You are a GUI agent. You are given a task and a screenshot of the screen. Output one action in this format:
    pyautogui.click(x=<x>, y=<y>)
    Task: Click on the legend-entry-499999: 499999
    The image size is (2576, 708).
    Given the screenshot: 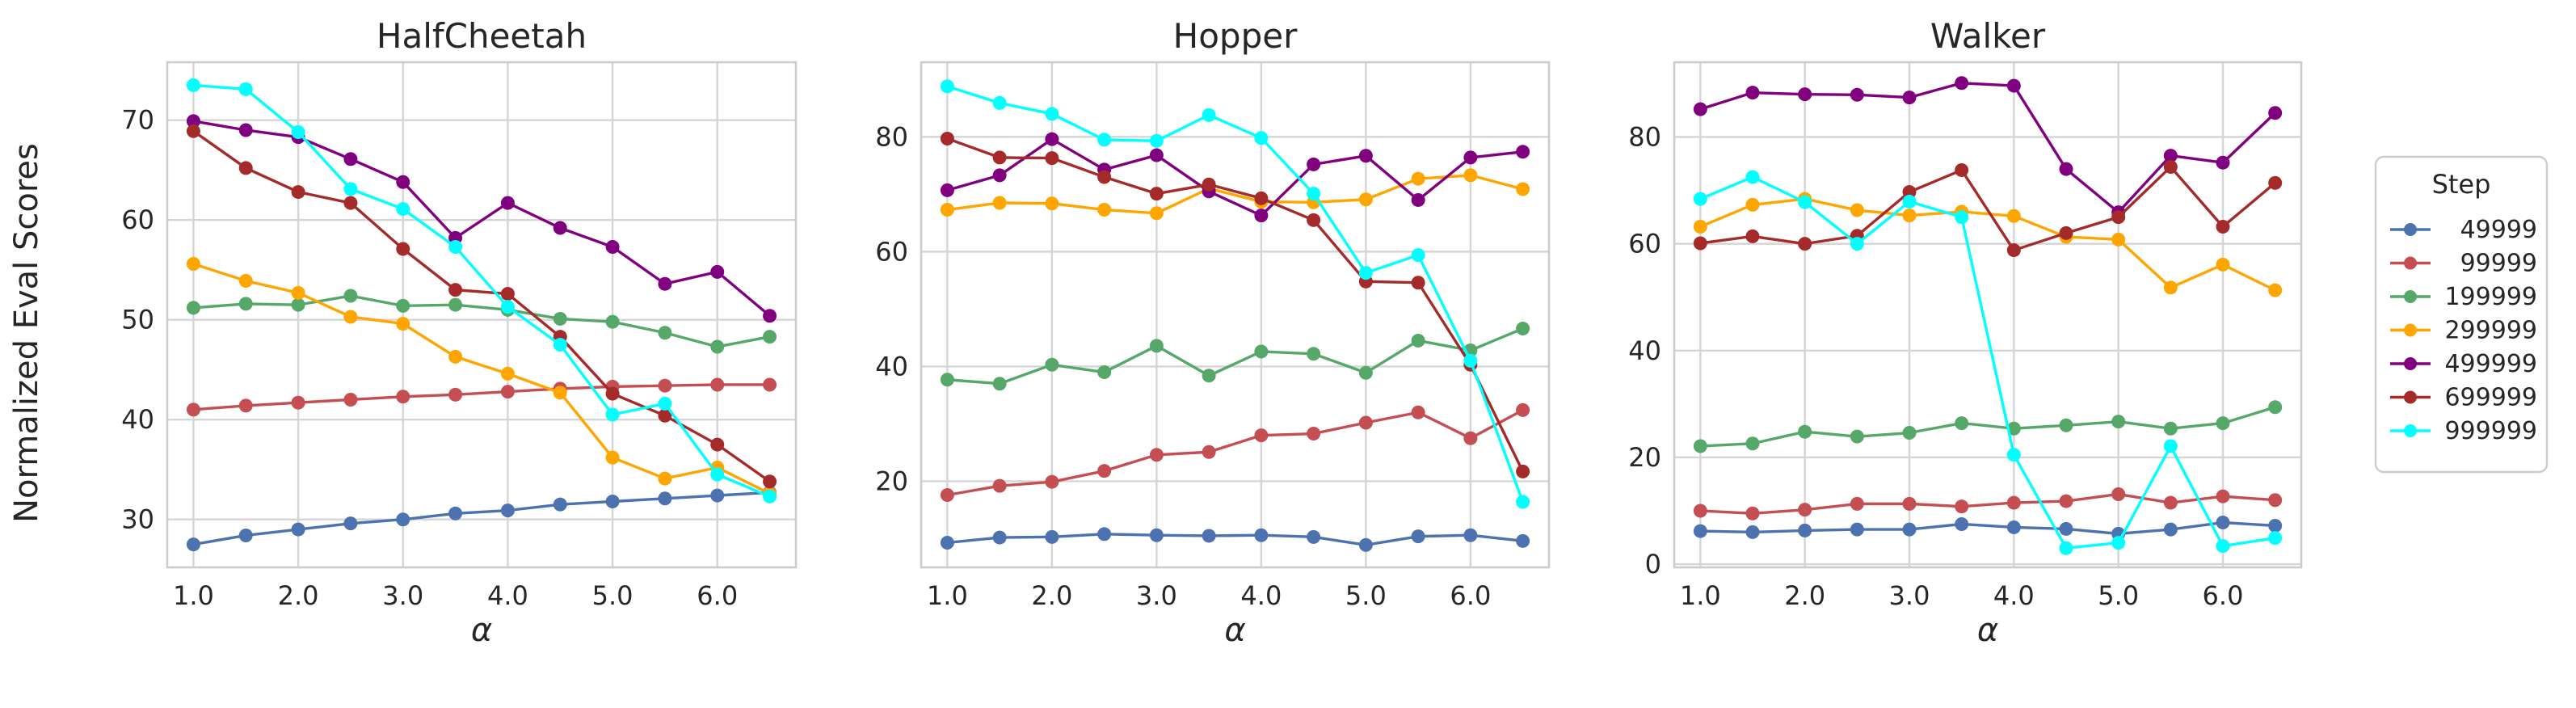 What is the action you would take?
    pyautogui.click(x=2463, y=364)
    